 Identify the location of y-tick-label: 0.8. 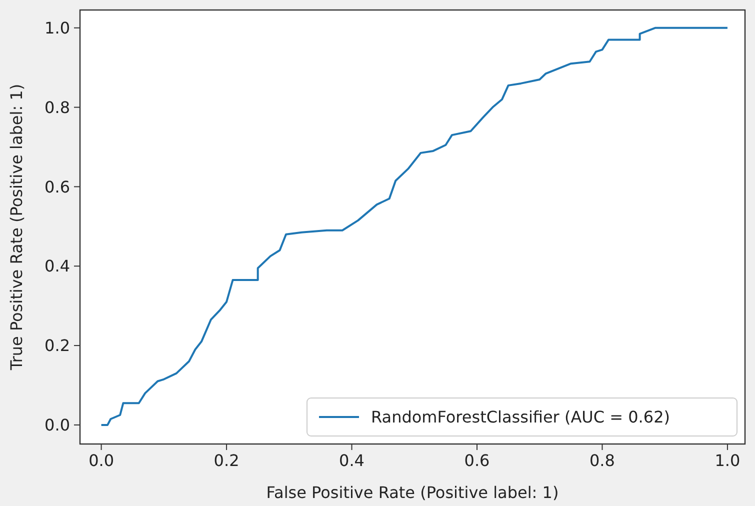
(57, 107).